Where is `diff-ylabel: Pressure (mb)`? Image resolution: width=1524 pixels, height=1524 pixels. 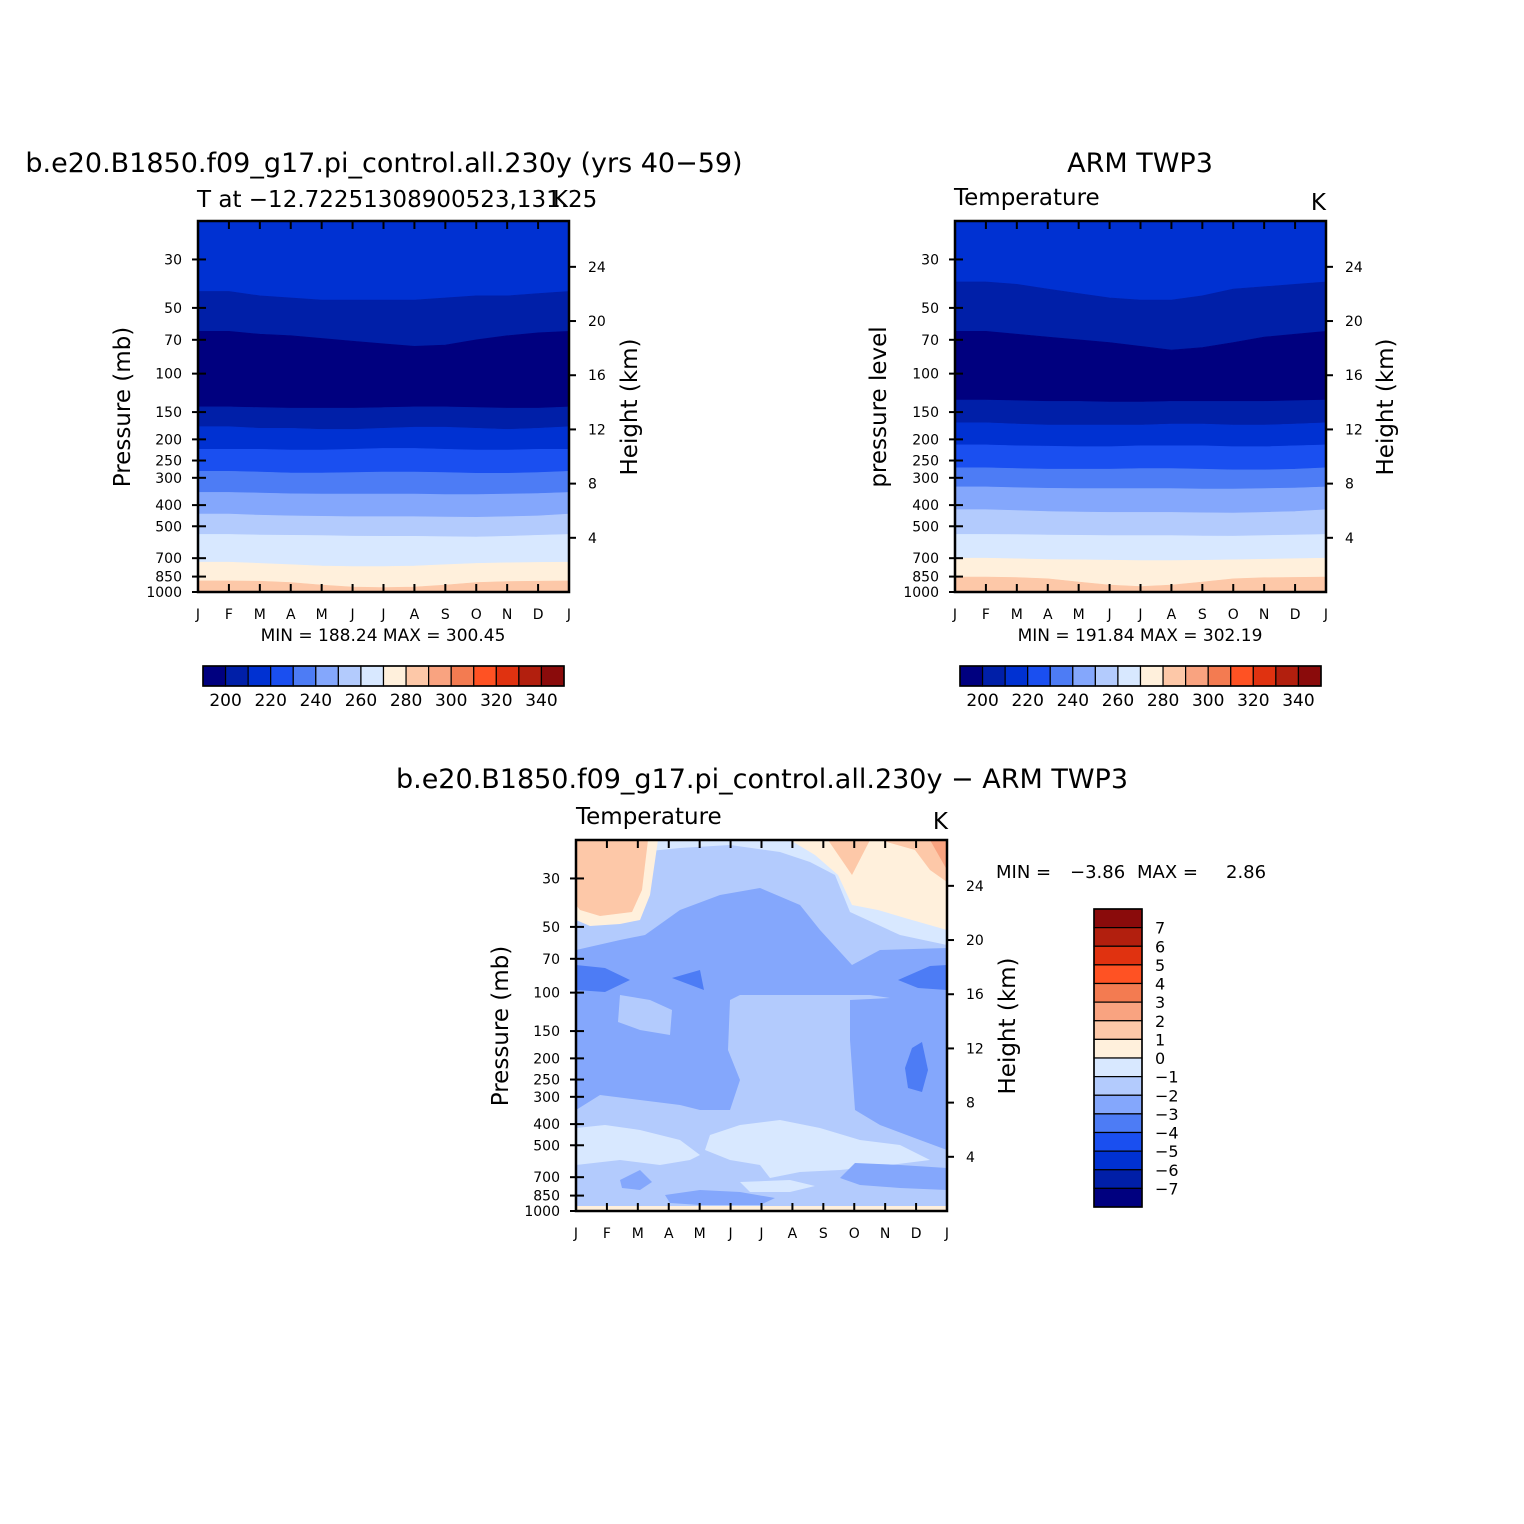
diff-ylabel: Pressure (mb) is located at coordinates (501, 1026).